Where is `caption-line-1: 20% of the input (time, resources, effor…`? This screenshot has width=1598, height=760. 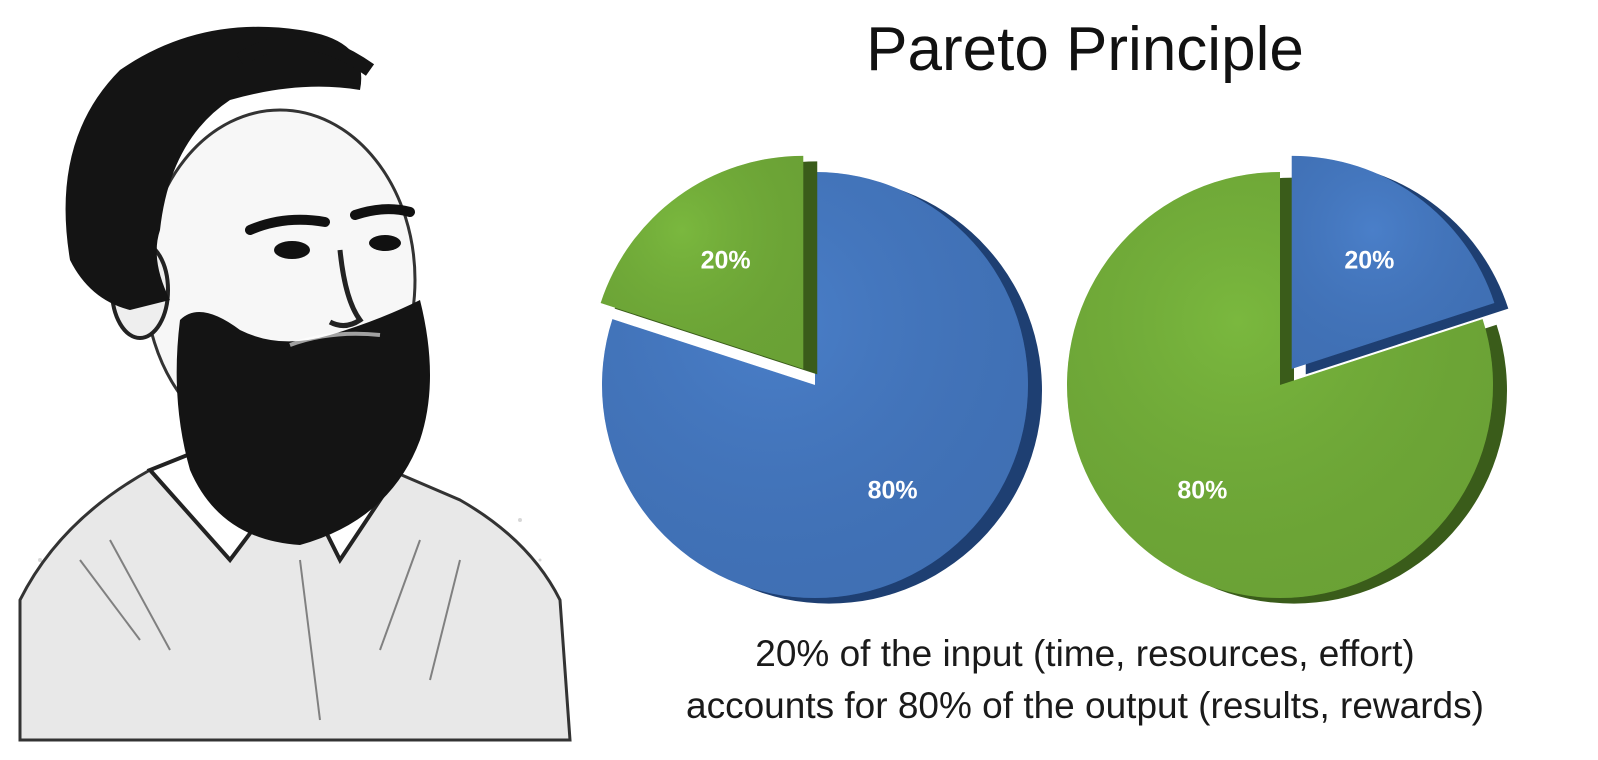
caption-line-1: 20% of the input (time, resources, effor… is located at coordinates (1085, 653).